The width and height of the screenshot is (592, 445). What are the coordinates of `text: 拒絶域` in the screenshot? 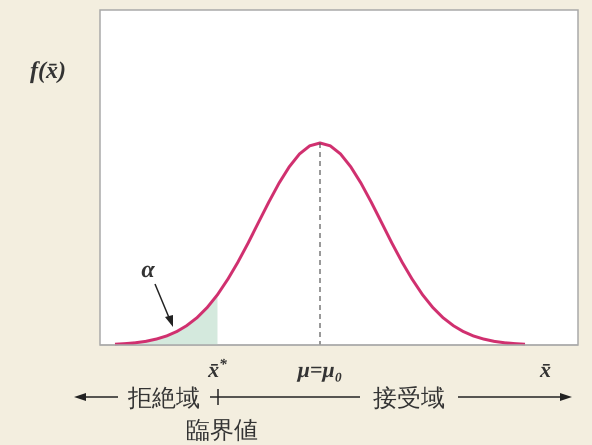 It's located at (163, 398).